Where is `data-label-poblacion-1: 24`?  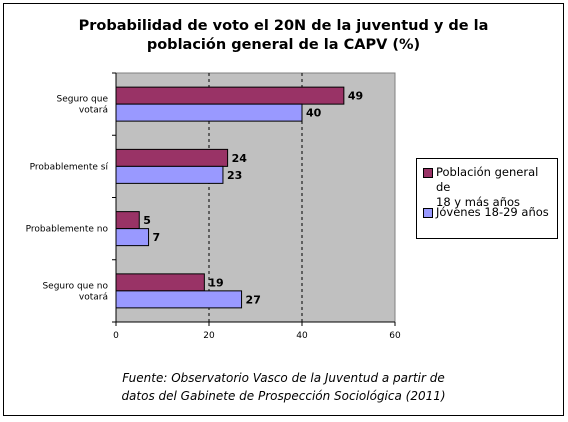
data-label-poblacion-1: 24 is located at coordinates (240, 158).